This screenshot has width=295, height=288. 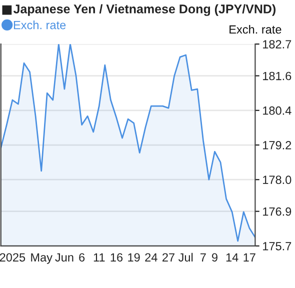 What do you see at coordinates (277, 211) in the screenshot?
I see `y-tick-label: 176.9` at bounding box center [277, 211].